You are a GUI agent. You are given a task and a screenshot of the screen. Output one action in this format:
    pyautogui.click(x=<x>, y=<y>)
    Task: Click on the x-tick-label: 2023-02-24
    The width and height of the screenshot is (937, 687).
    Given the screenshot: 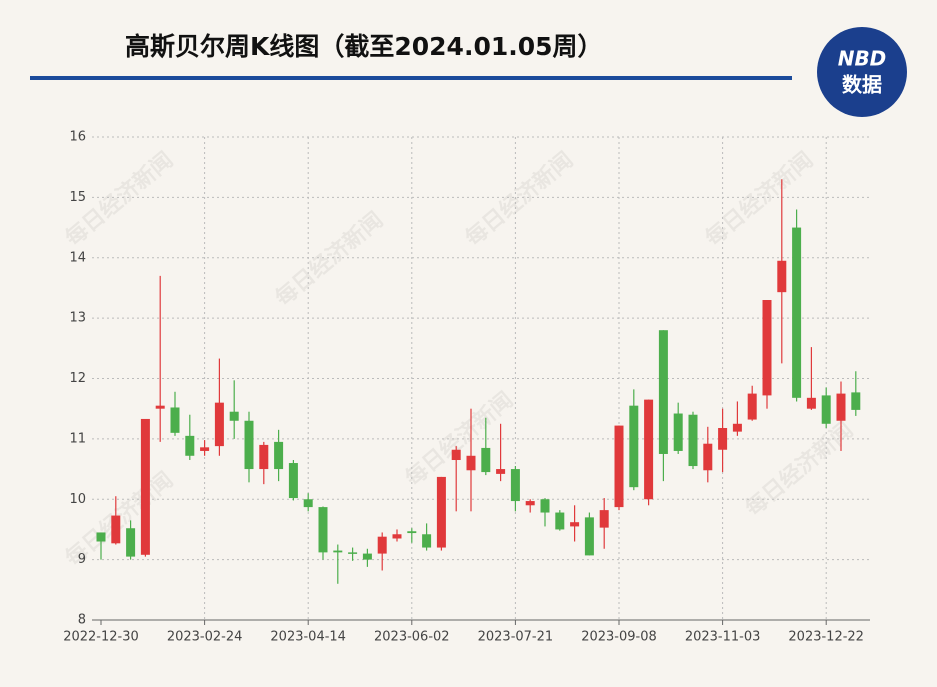 What is the action you would take?
    pyautogui.click(x=205, y=637)
    